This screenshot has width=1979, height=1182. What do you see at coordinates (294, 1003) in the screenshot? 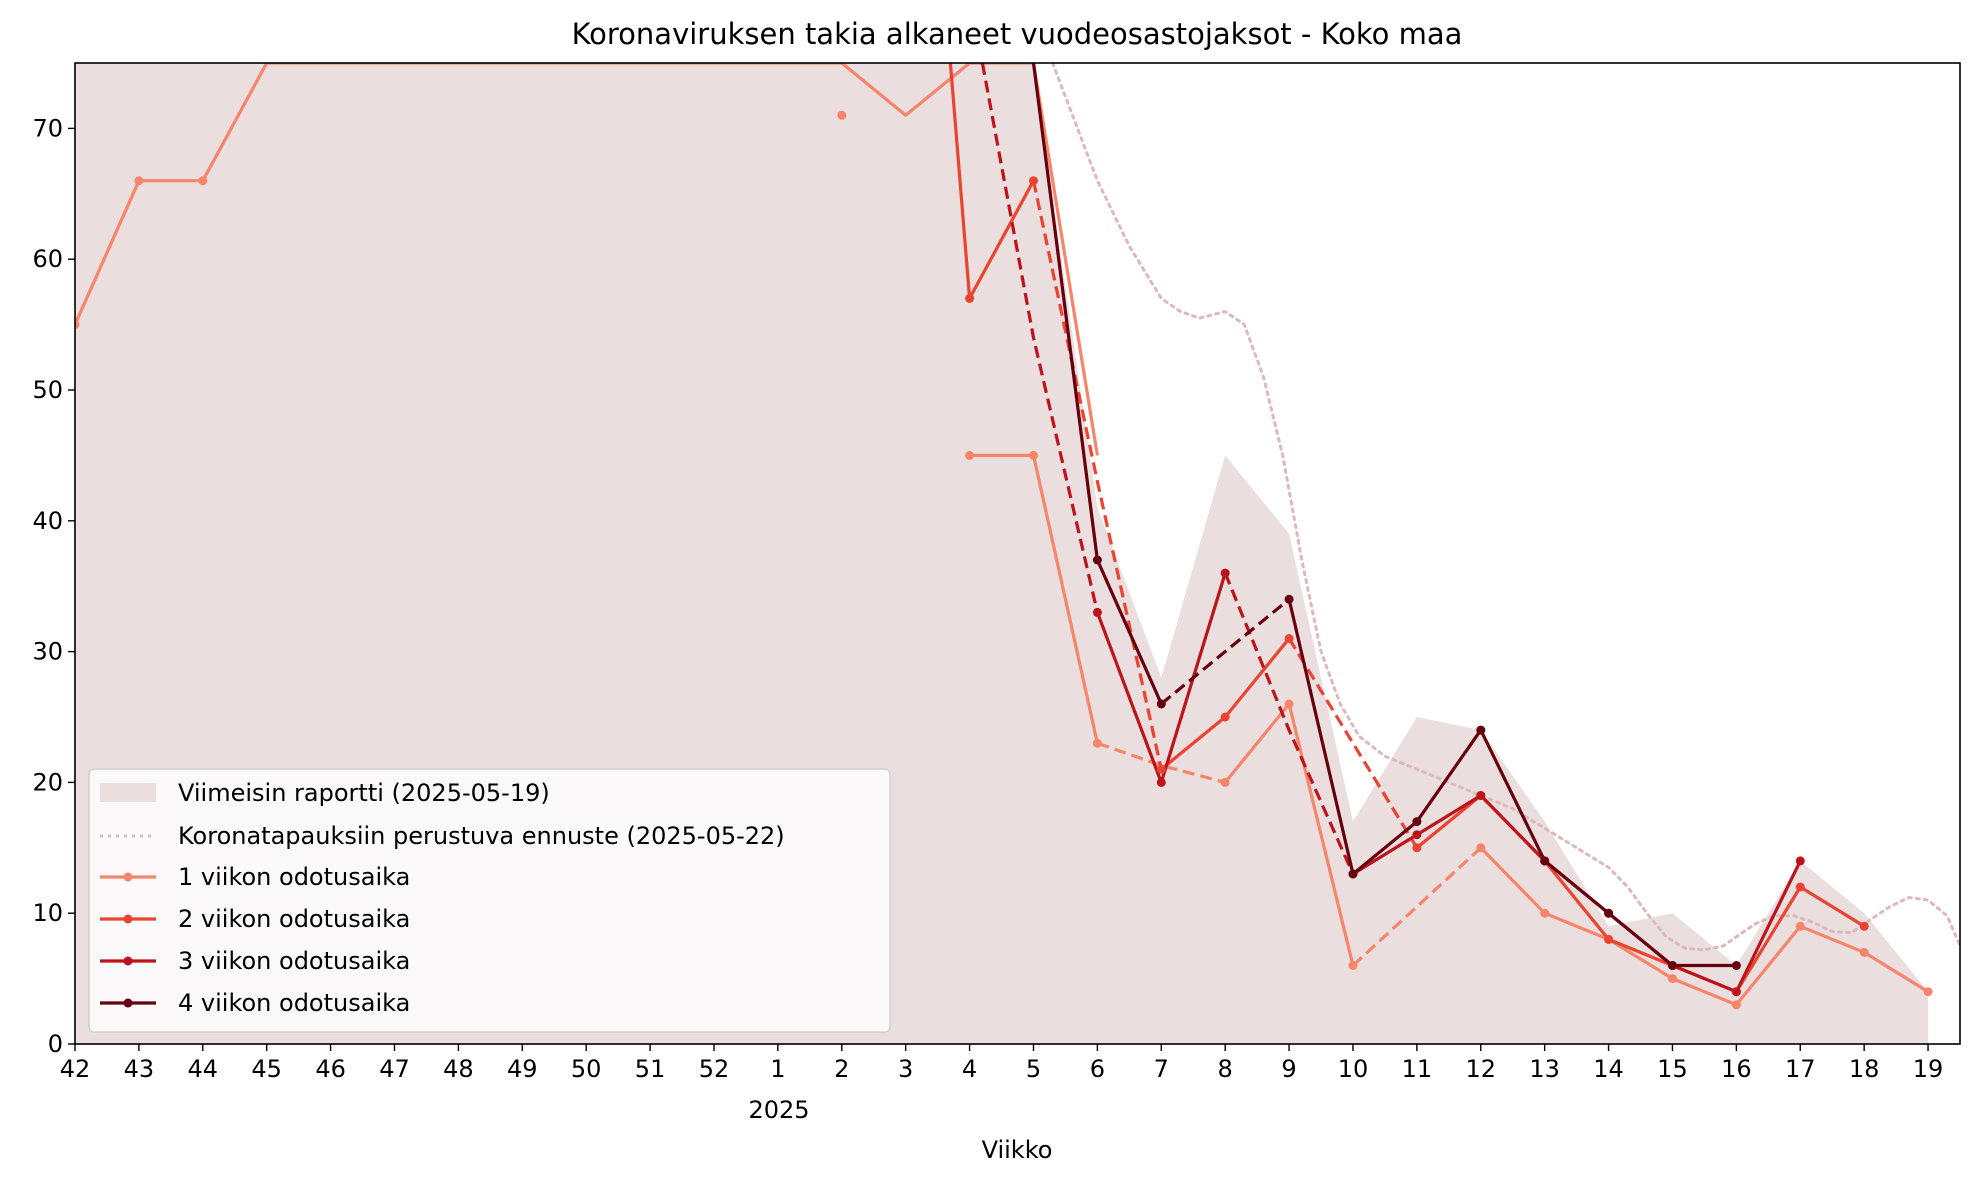
I see `legend-label-series-4: 4 viikon odotusaika` at bounding box center [294, 1003].